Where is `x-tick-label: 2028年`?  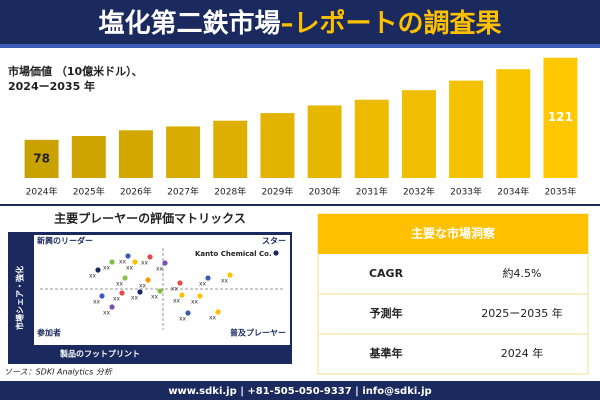 x-tick-label: 2028年 is located at coordinates (230, 192).